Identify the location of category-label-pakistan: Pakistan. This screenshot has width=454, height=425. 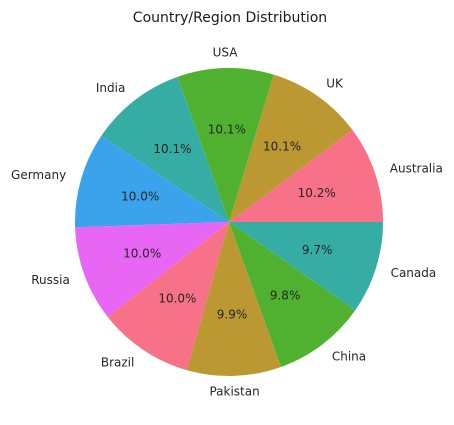
(234, 391).